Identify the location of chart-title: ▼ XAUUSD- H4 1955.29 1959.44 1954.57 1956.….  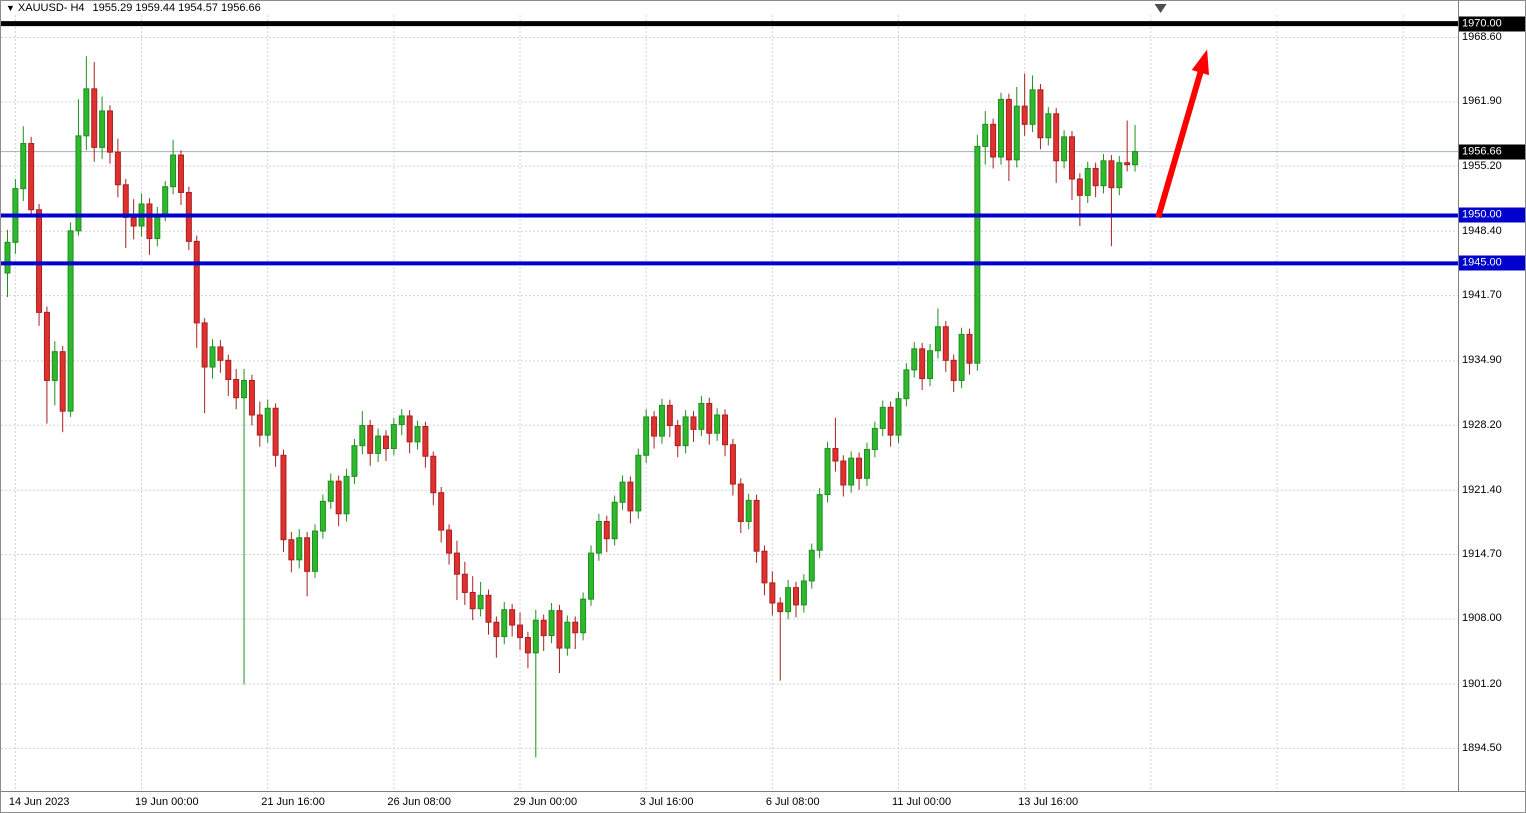
(133, 8).